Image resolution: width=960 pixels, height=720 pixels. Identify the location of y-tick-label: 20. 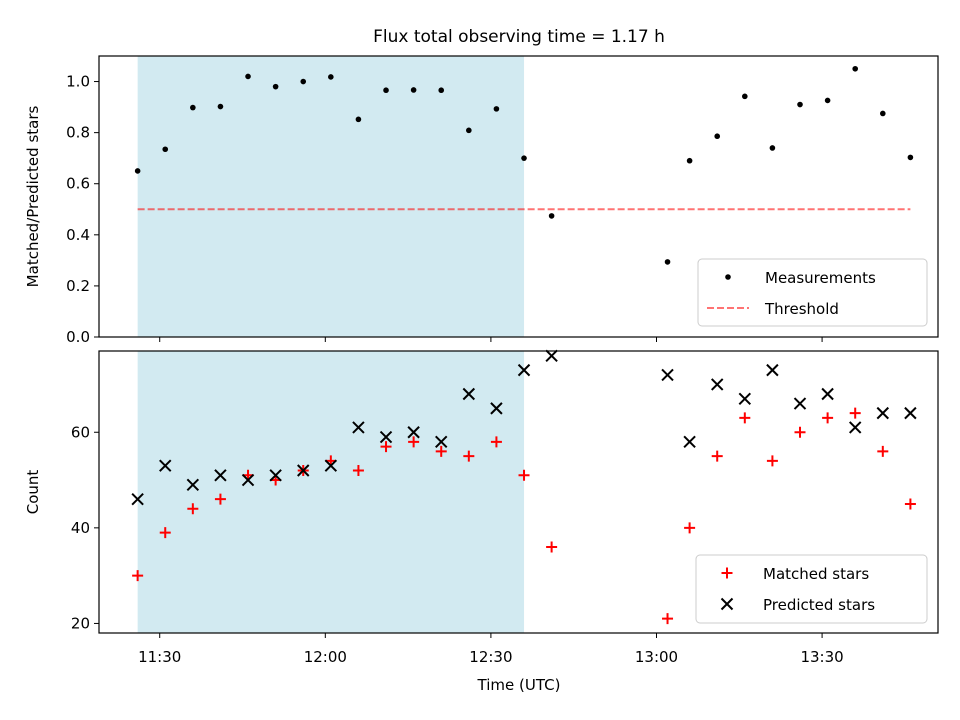
(80, 623).